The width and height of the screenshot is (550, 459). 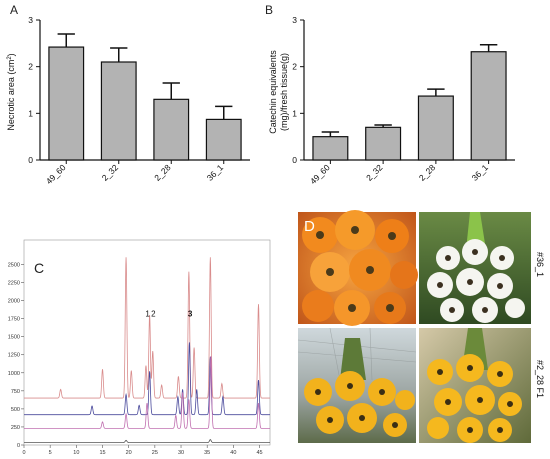 What do you see at coordinates (50, 453) in the screenshot?
I see `x-tick-label: 5` at bounding box center [50, 453].